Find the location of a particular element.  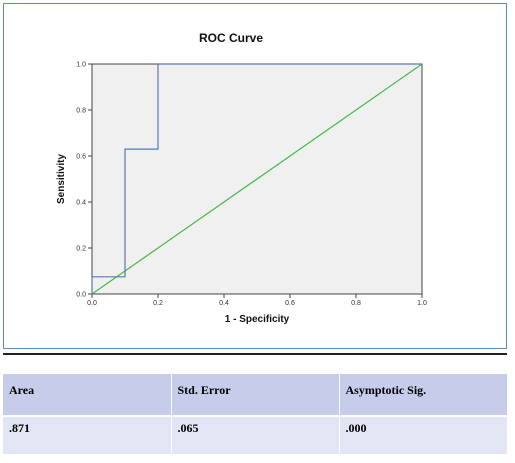

header-asymptotic-sig: Asymptotic Sig. is located at coordinates (423, 395).